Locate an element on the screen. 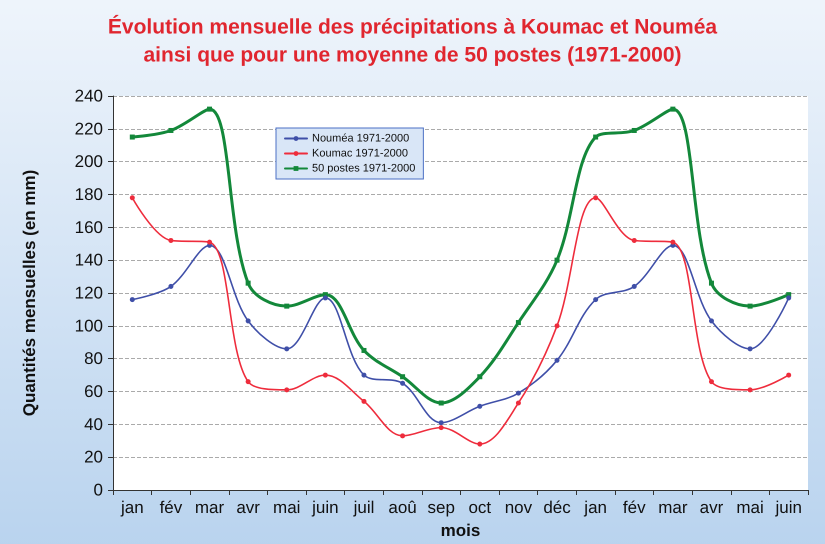 This screenshot has height=544, width=825. y-tick-label: 60 is located at coordinates (93, 391).